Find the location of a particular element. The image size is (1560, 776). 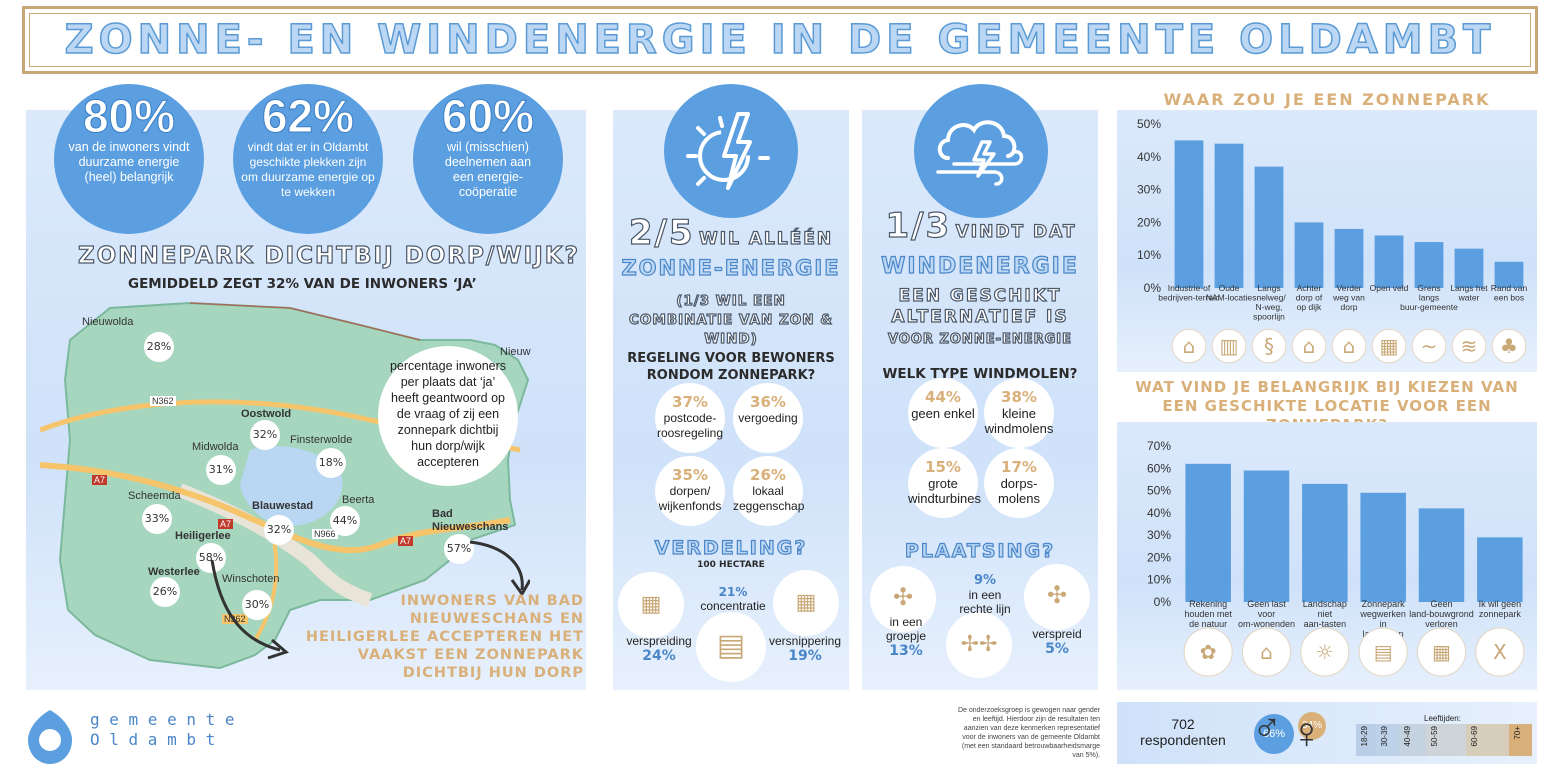

field-icon is located at coordinates (1389, 346).